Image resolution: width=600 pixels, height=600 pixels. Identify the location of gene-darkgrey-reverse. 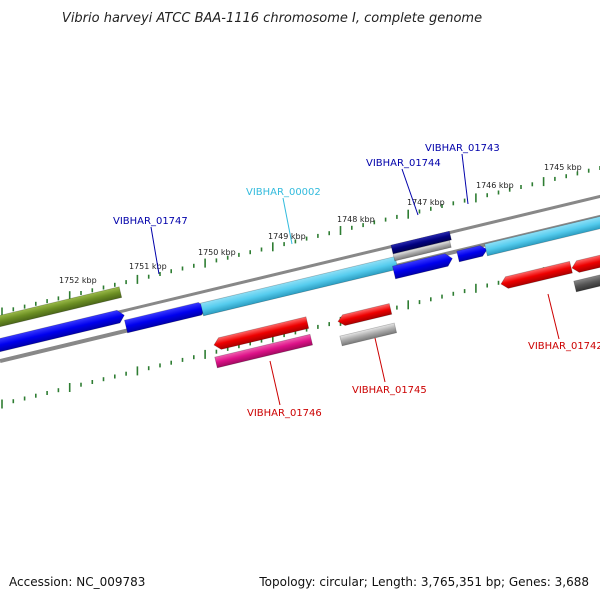
(586, 282).